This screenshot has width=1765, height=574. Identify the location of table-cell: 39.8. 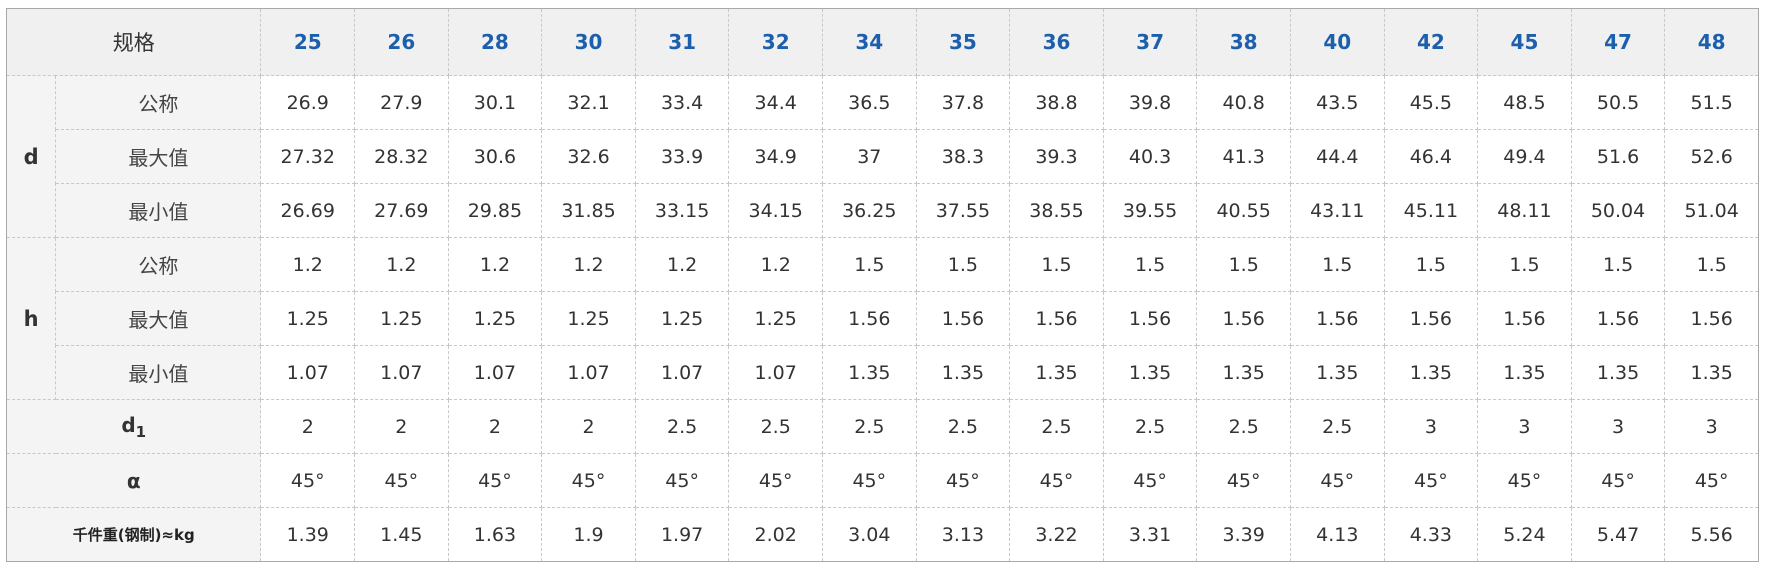
(1150, 102).